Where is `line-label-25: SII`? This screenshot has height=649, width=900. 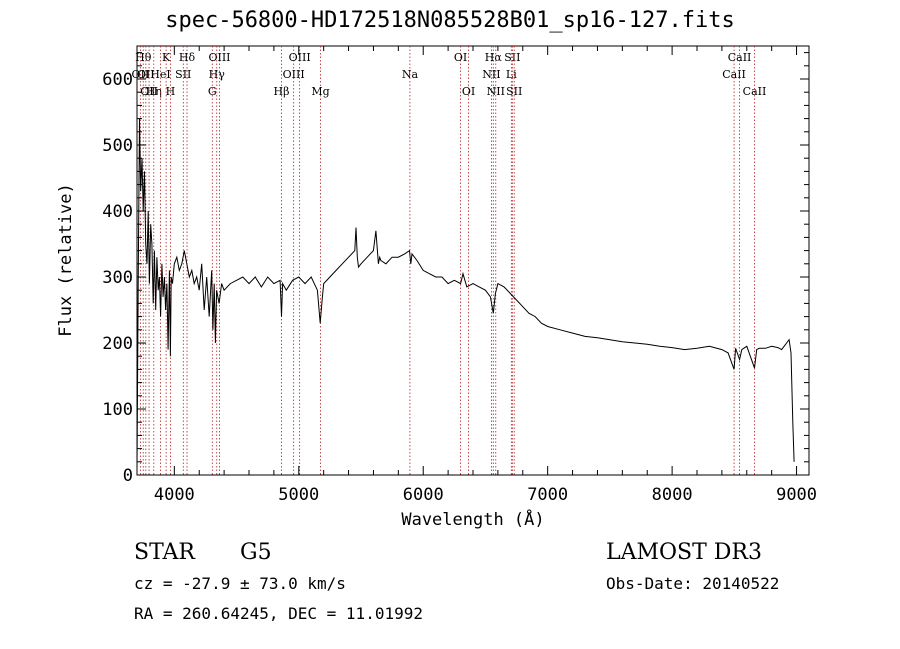 line-label-25: SII is located at coordinates (514, 91).